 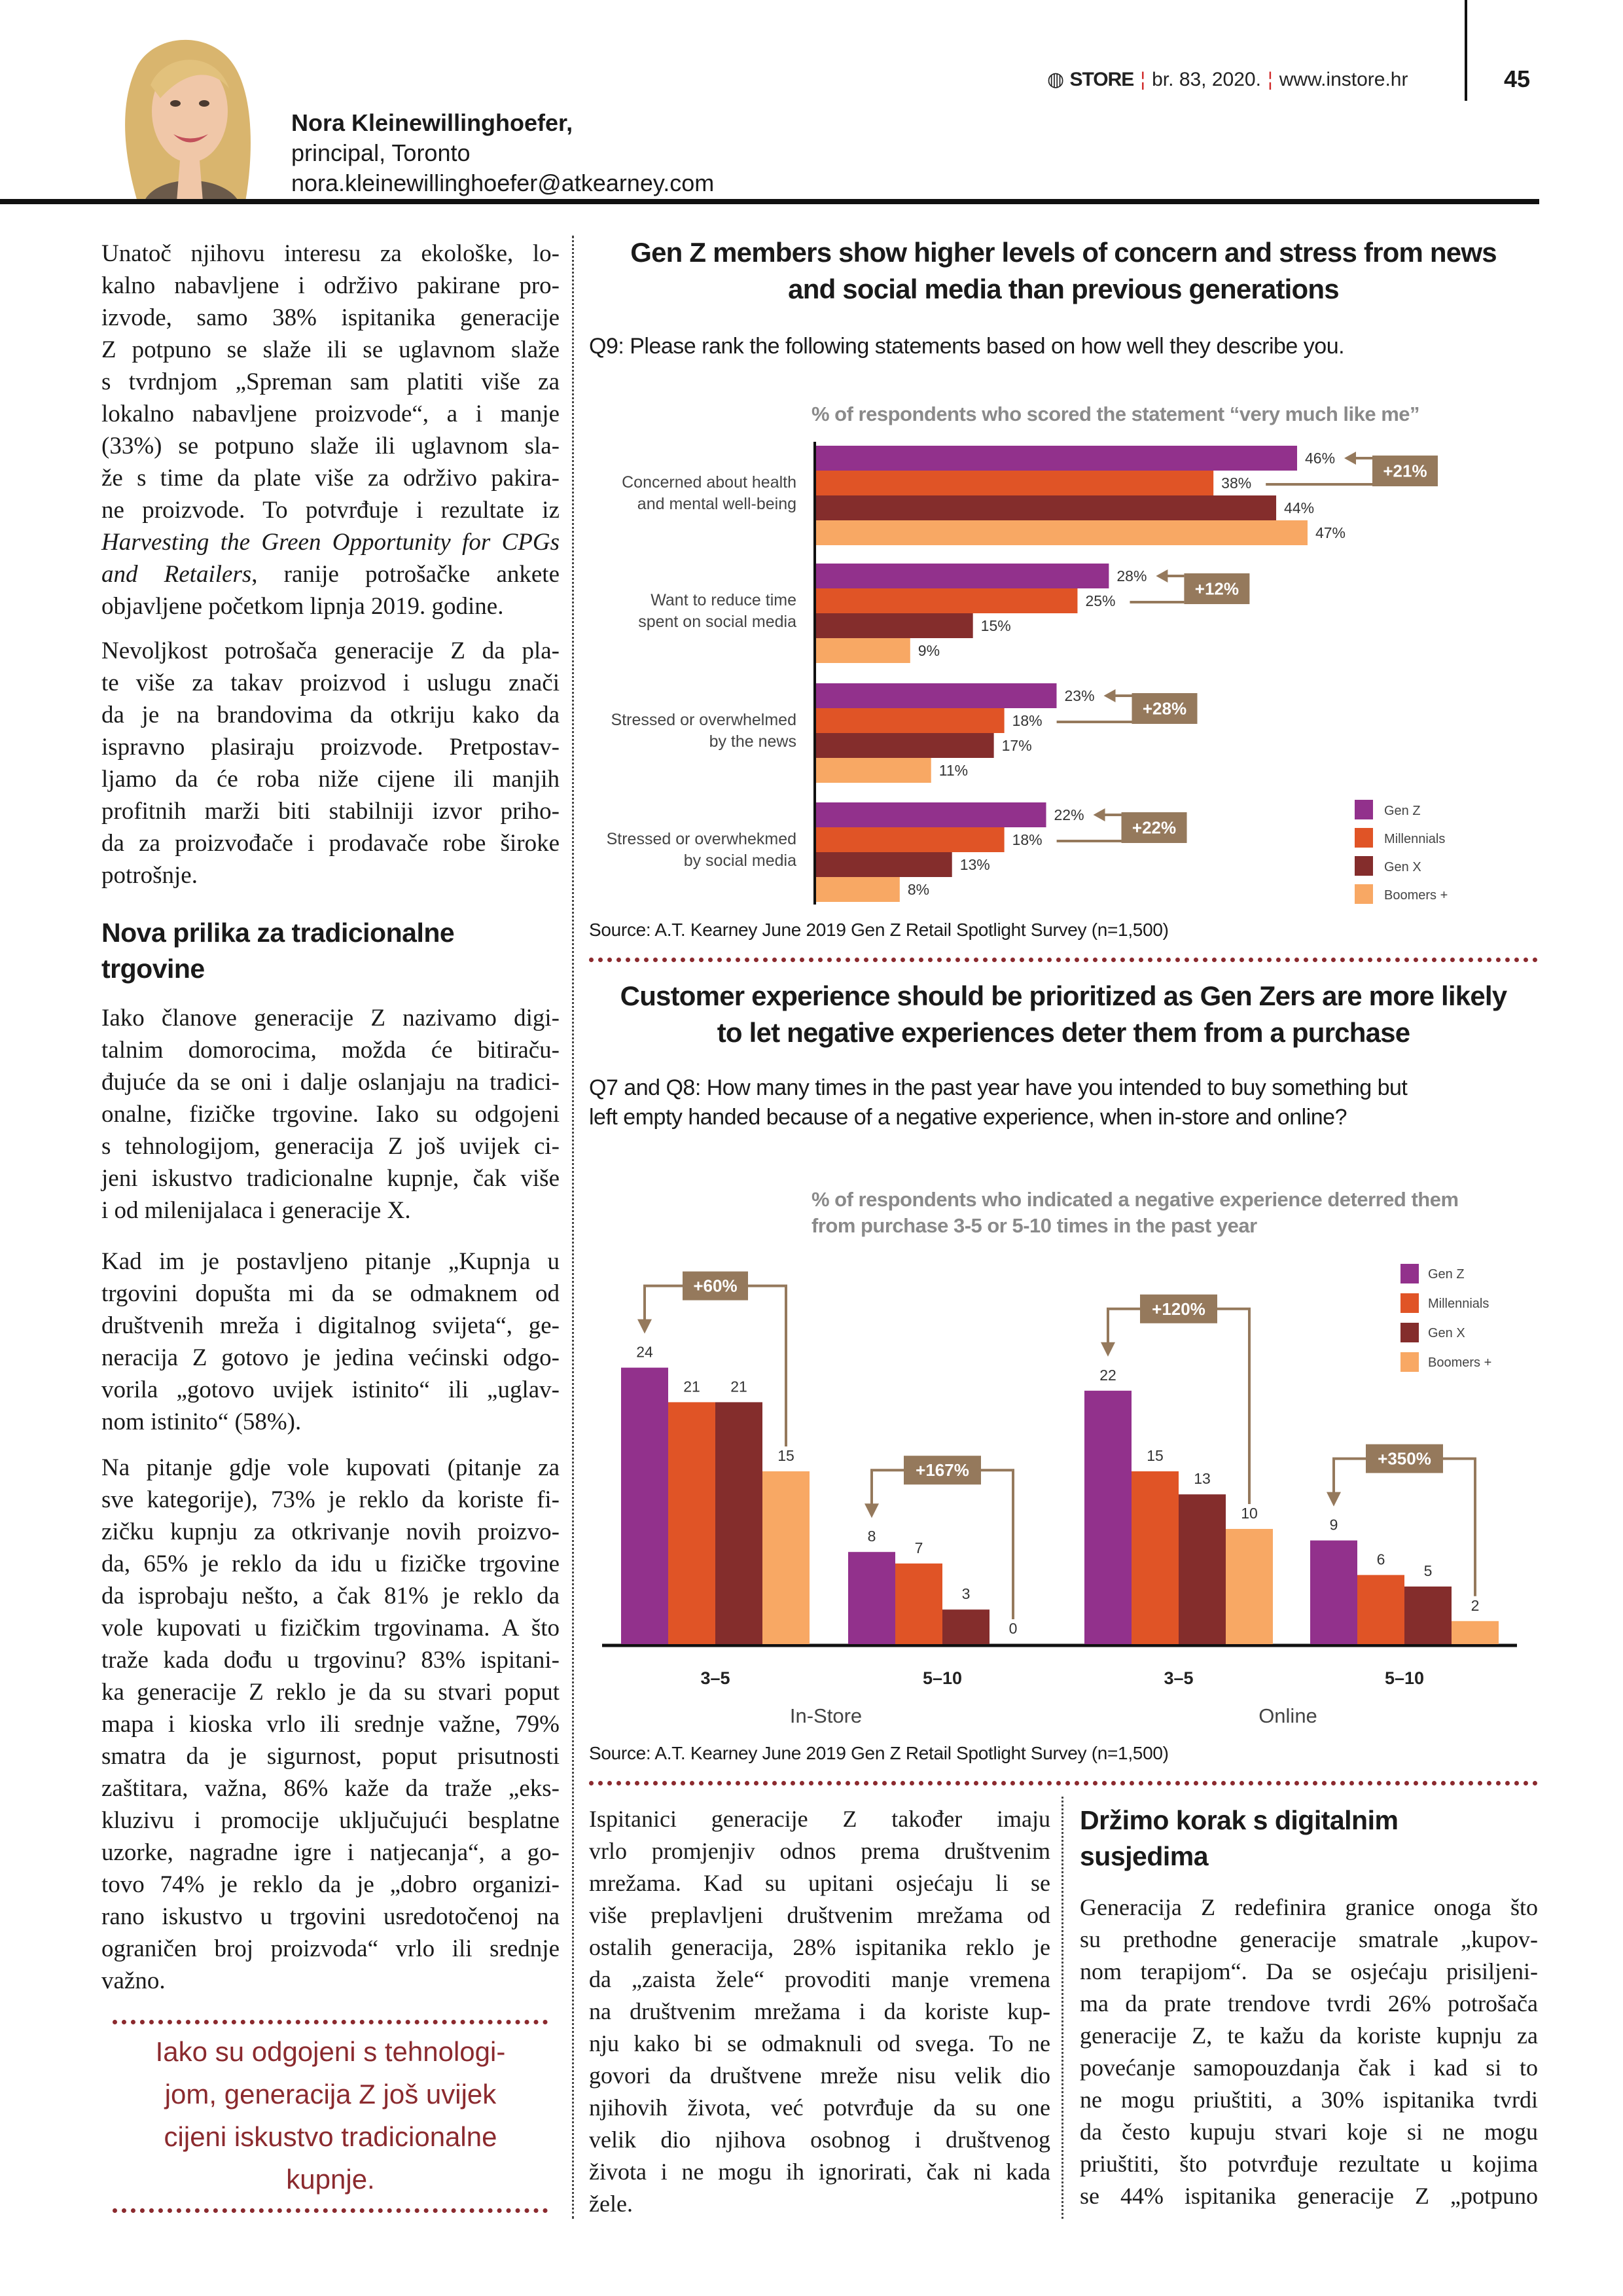 I want to click on category-label: Stressed or overwhelmed, so click(x=703, y=720).